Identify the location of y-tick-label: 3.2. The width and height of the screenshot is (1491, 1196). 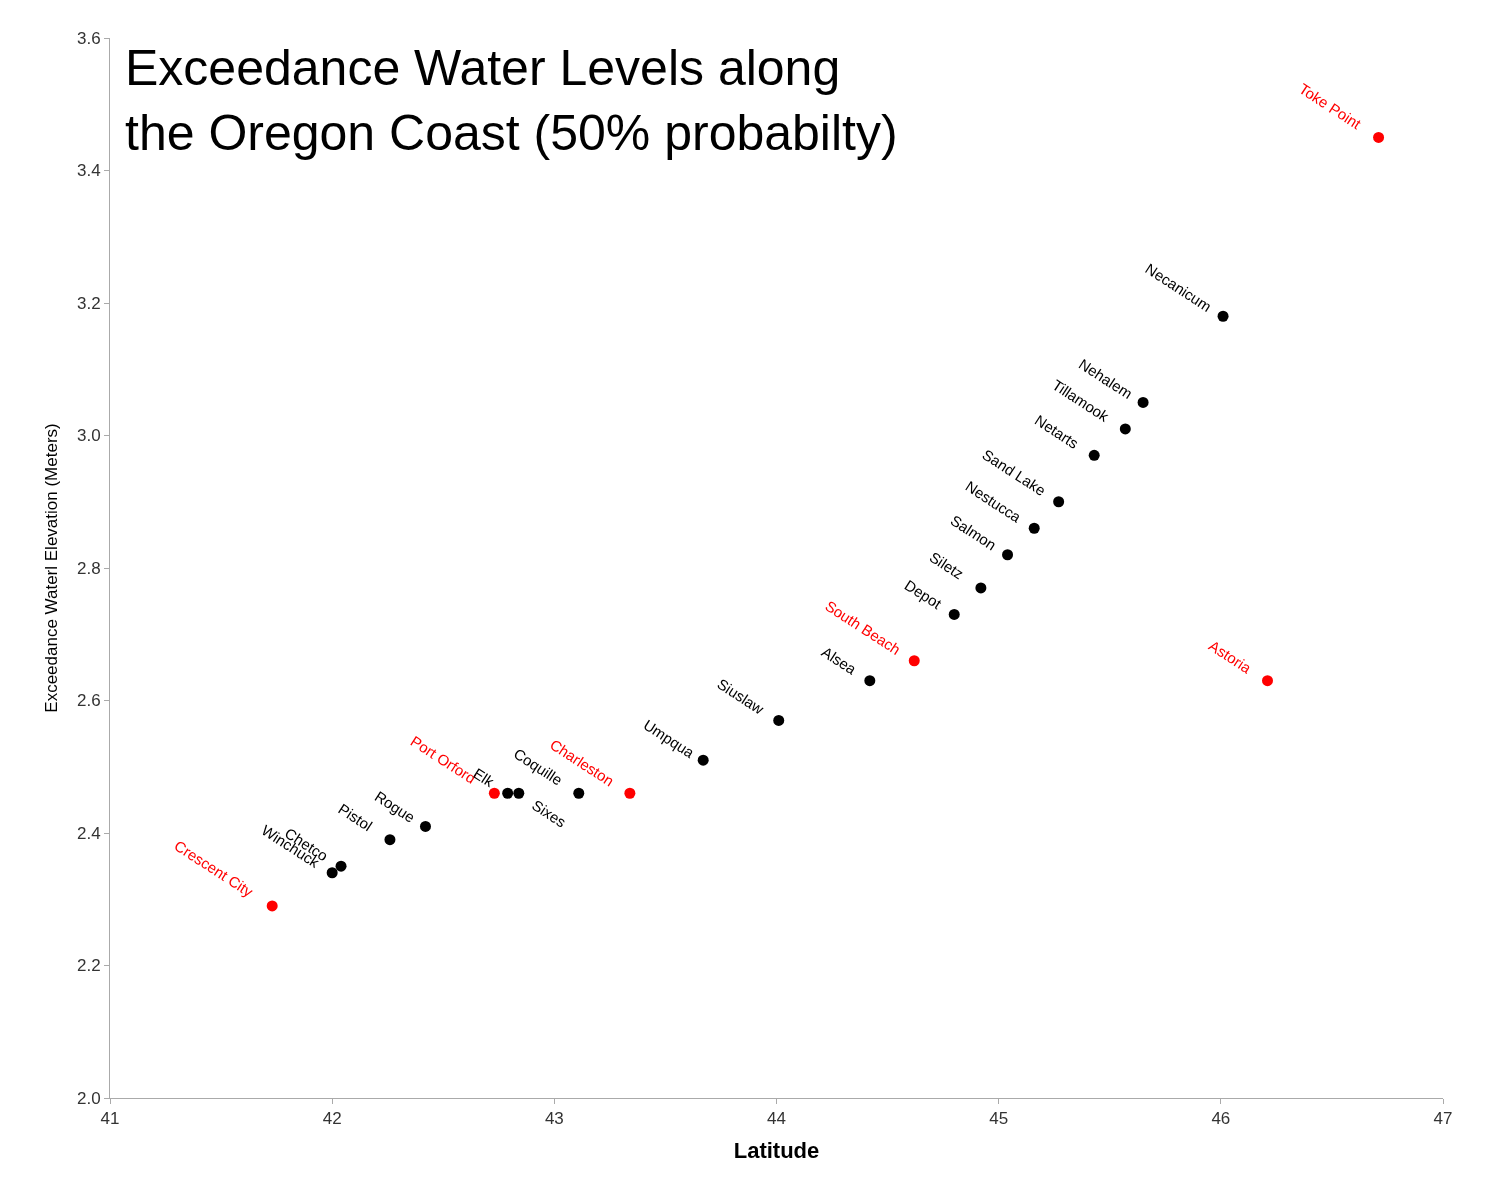
(88, 303).